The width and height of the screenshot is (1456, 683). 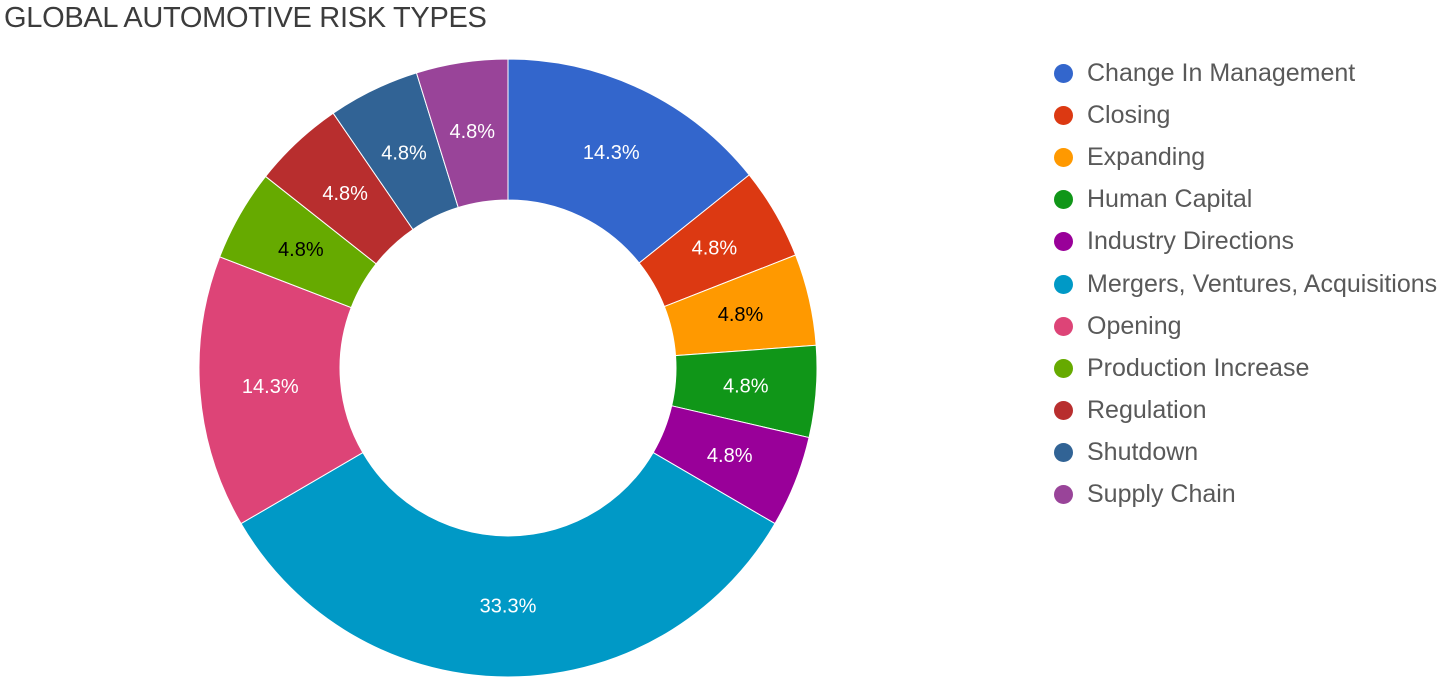 I want to click on legend-label: Supply Chain, so click(x=1161, y=494).